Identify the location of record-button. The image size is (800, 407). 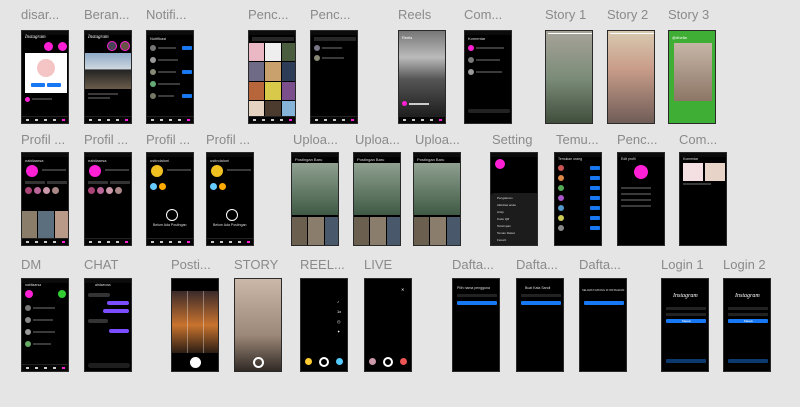
(324, 362).